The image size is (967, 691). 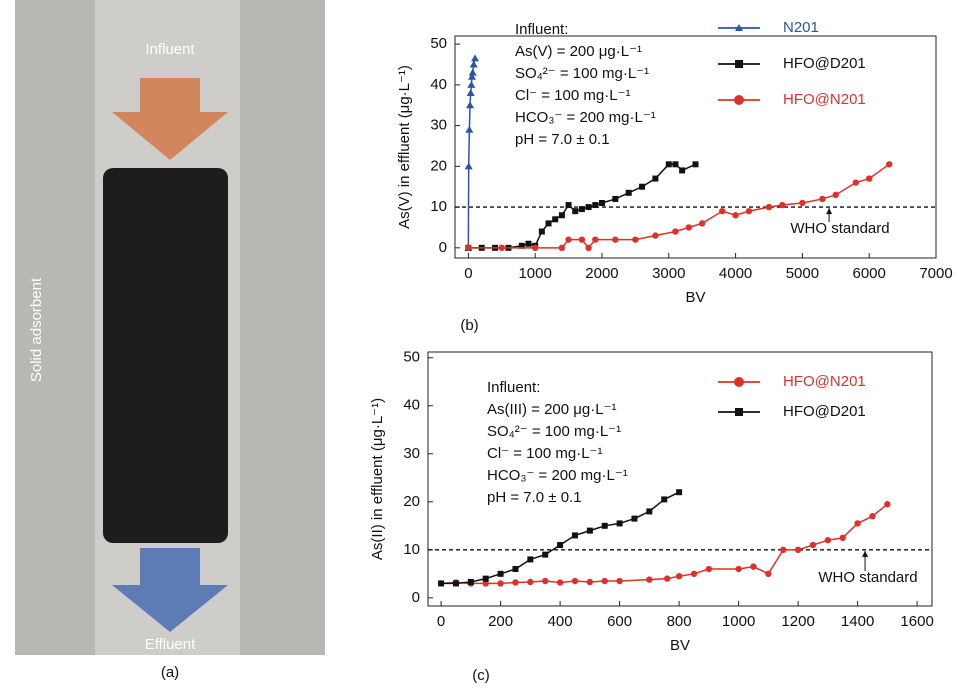 I want to click on reference-arrowhead, so click(x=865, y=553).